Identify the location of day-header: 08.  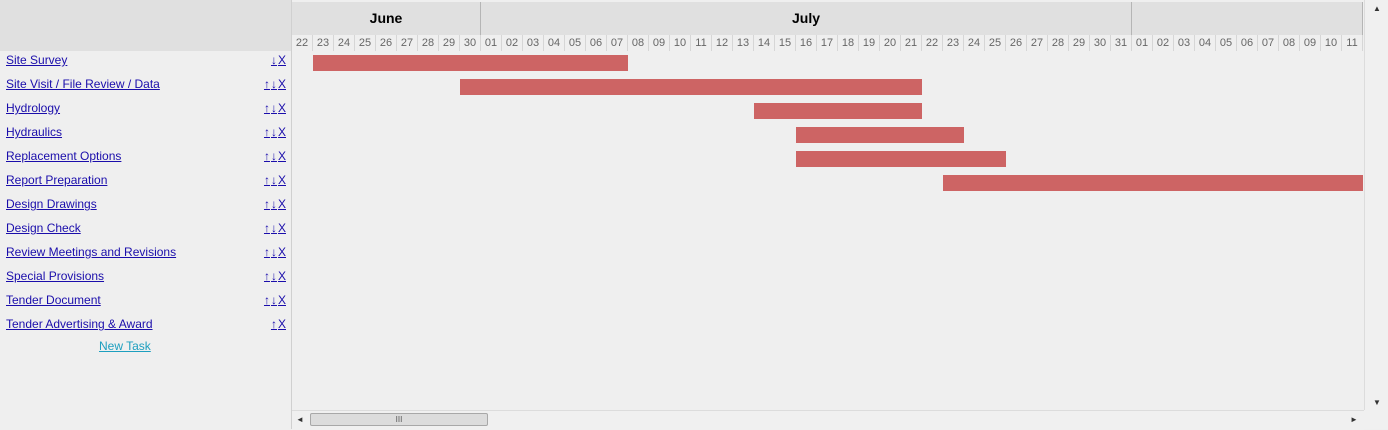
(1289, 43).